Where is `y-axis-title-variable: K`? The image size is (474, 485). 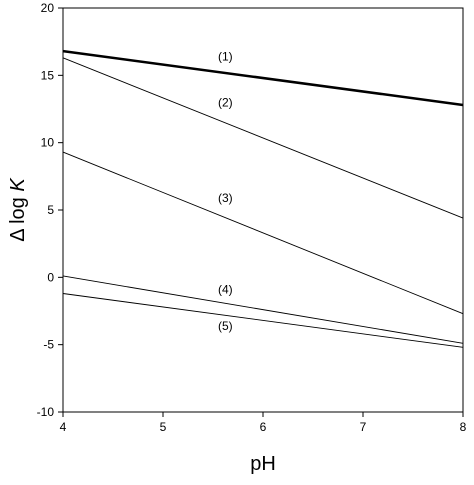
y-axis-title-variable: K is located at coordinates (18, 184).